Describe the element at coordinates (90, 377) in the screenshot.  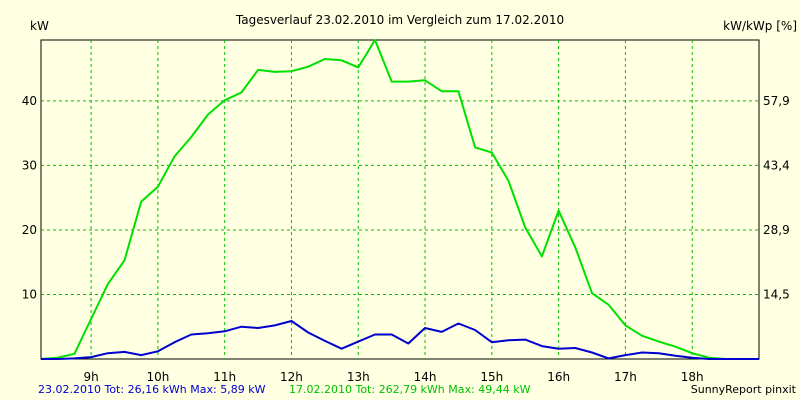
I see `x-tick-label: 9h` at that location.